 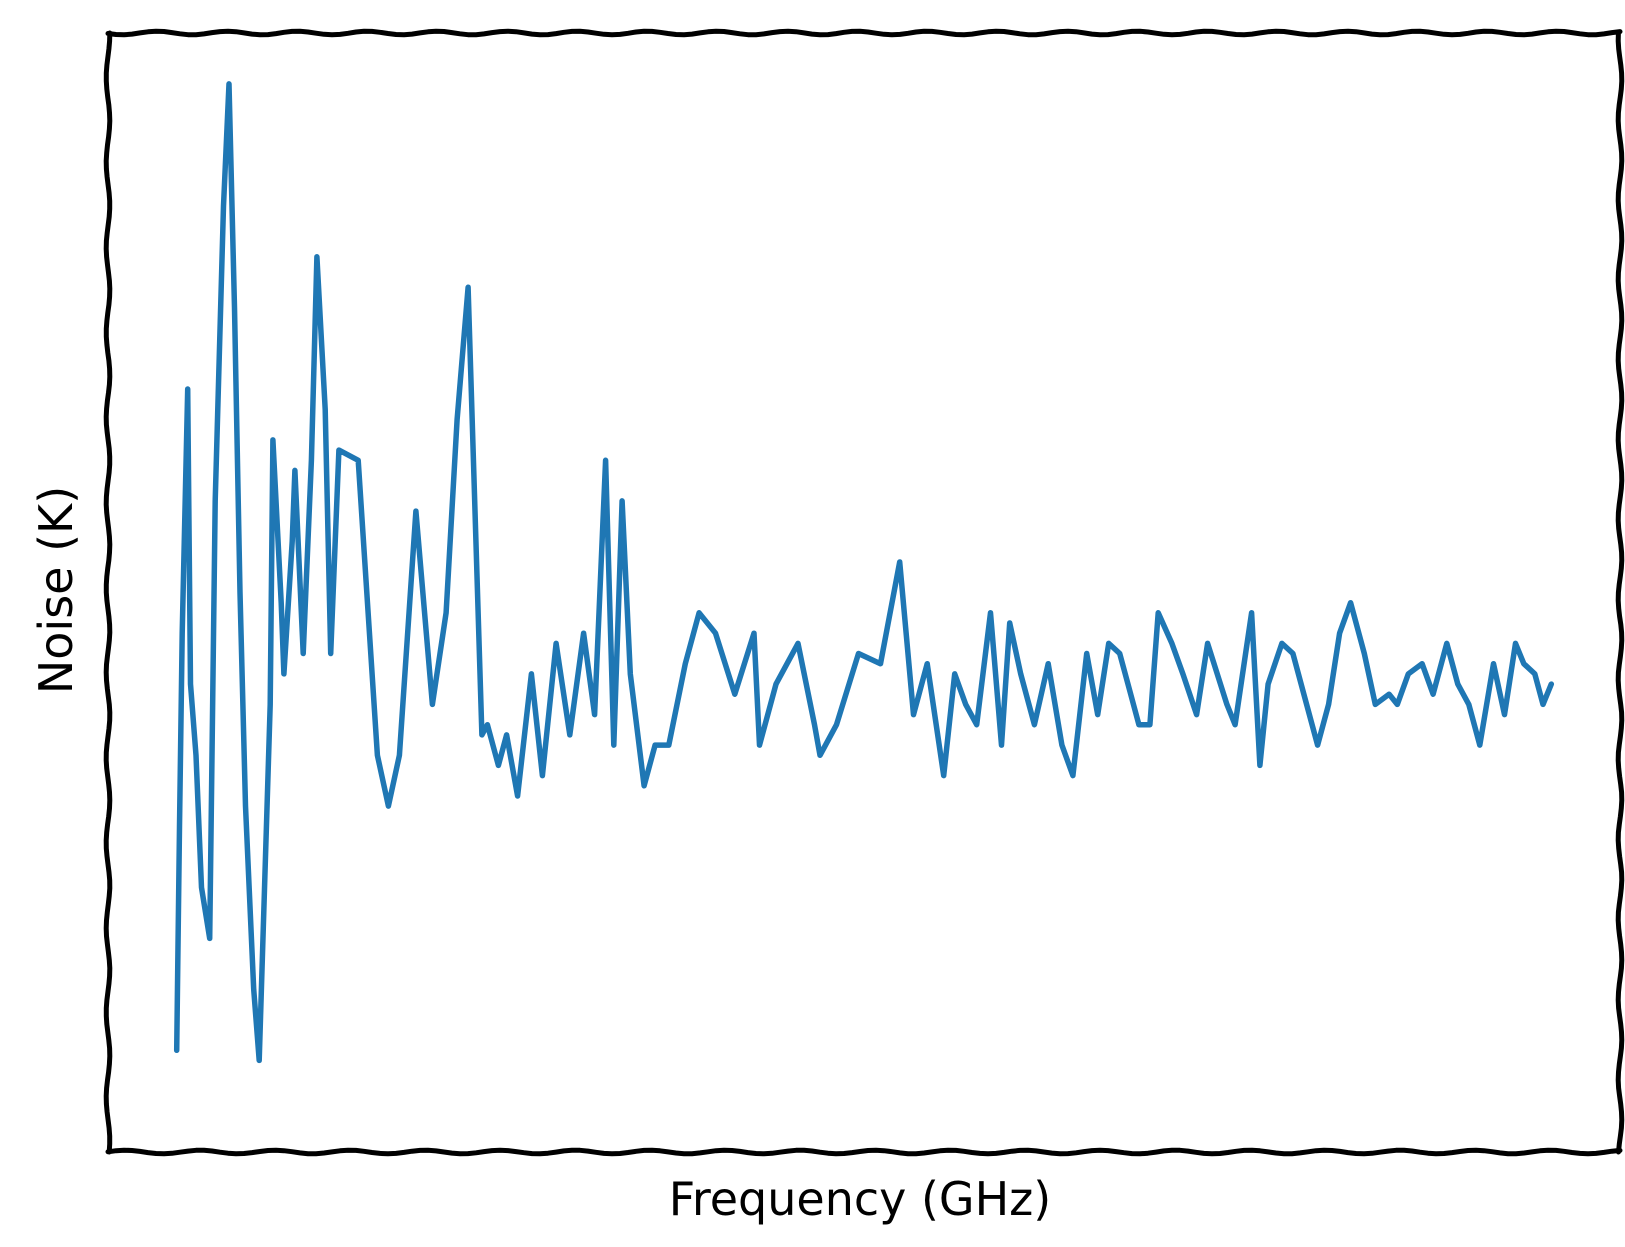 I want to click on y-axis-label: Noise (K), so click(x=56, y=590).